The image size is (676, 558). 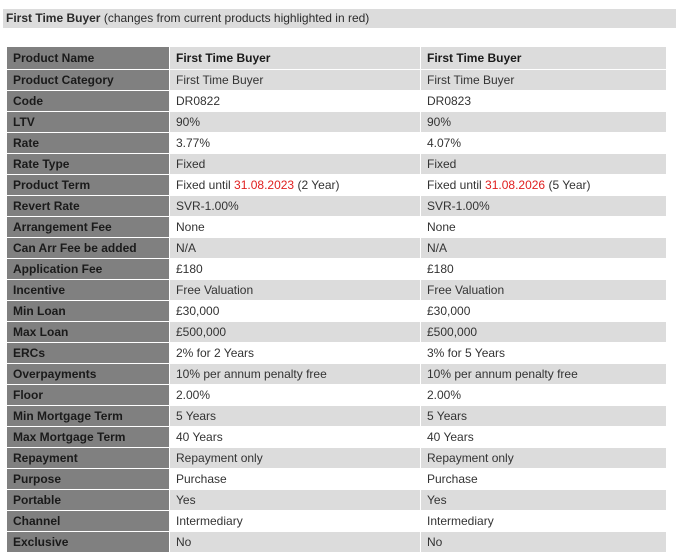 I want to click on row-min-loan: Min Loan £30,000 £30,000, so click(x=336, y=311).